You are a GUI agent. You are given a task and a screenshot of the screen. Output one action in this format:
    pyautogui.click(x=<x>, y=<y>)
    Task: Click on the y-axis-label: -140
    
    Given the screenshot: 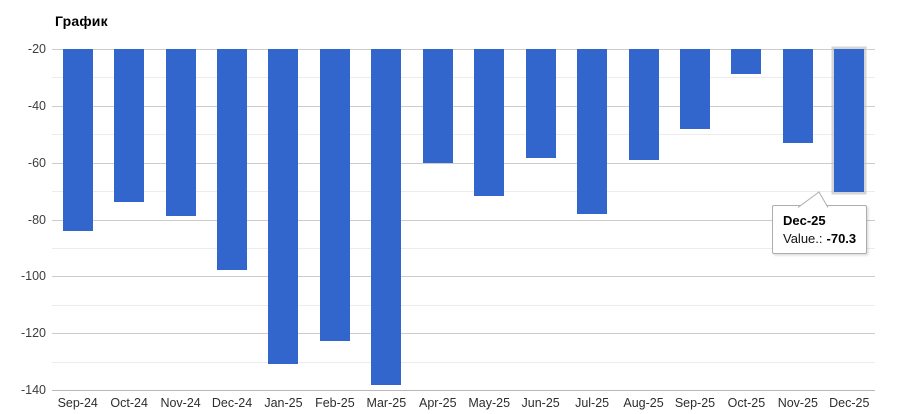 What is the action you would take?
    pyautogui.click(x=33, y=390)
    